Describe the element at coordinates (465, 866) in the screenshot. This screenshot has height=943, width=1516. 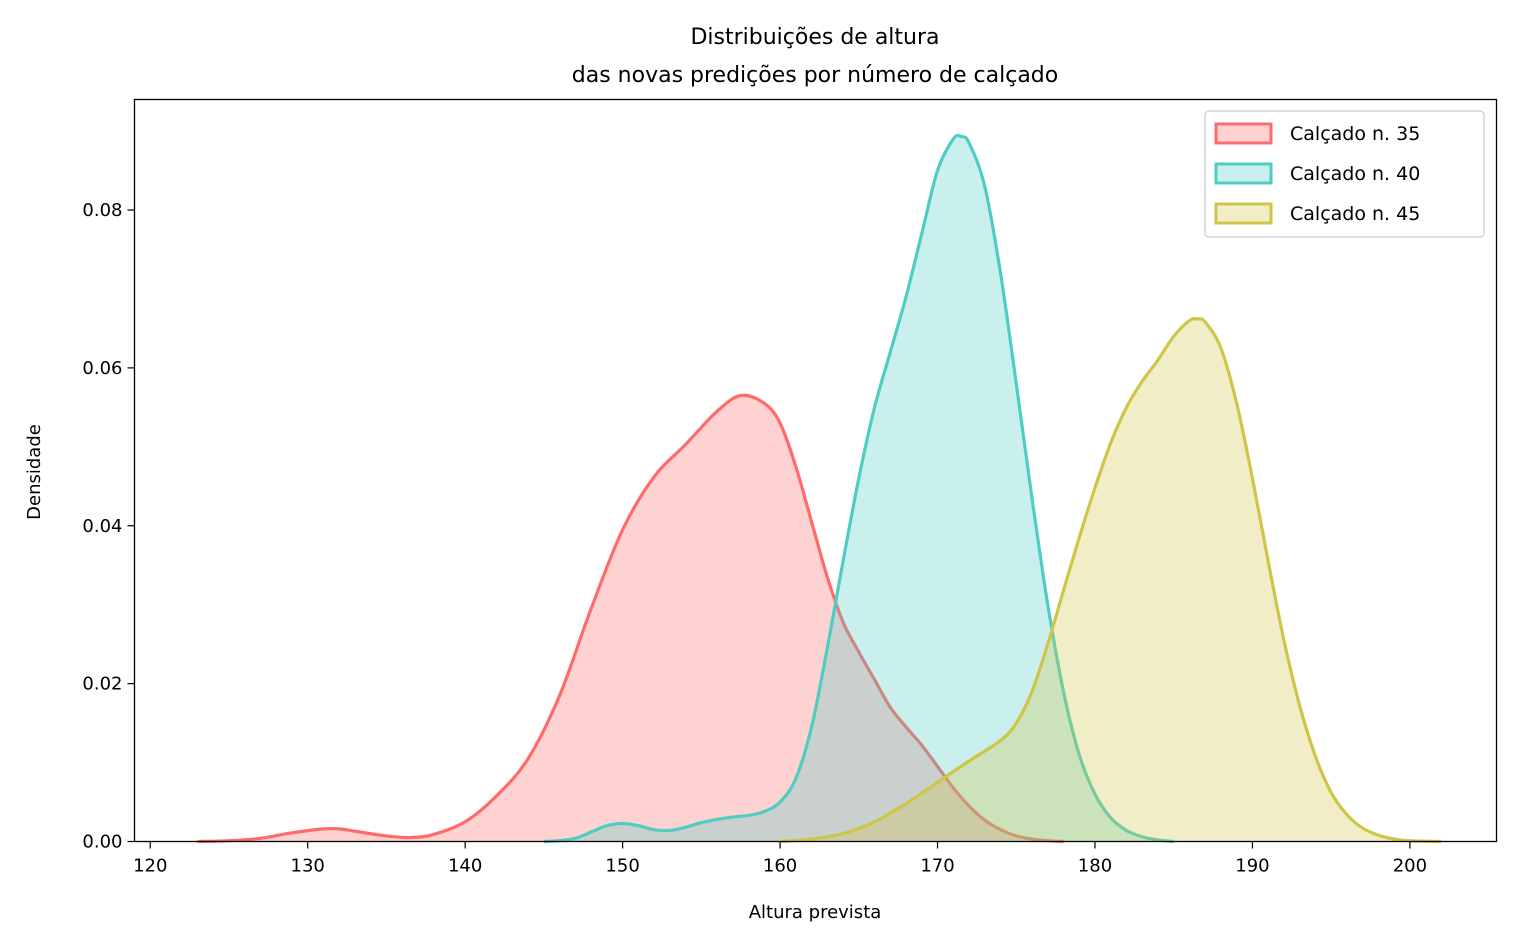
I see `x-tick-label: 140` at that location.